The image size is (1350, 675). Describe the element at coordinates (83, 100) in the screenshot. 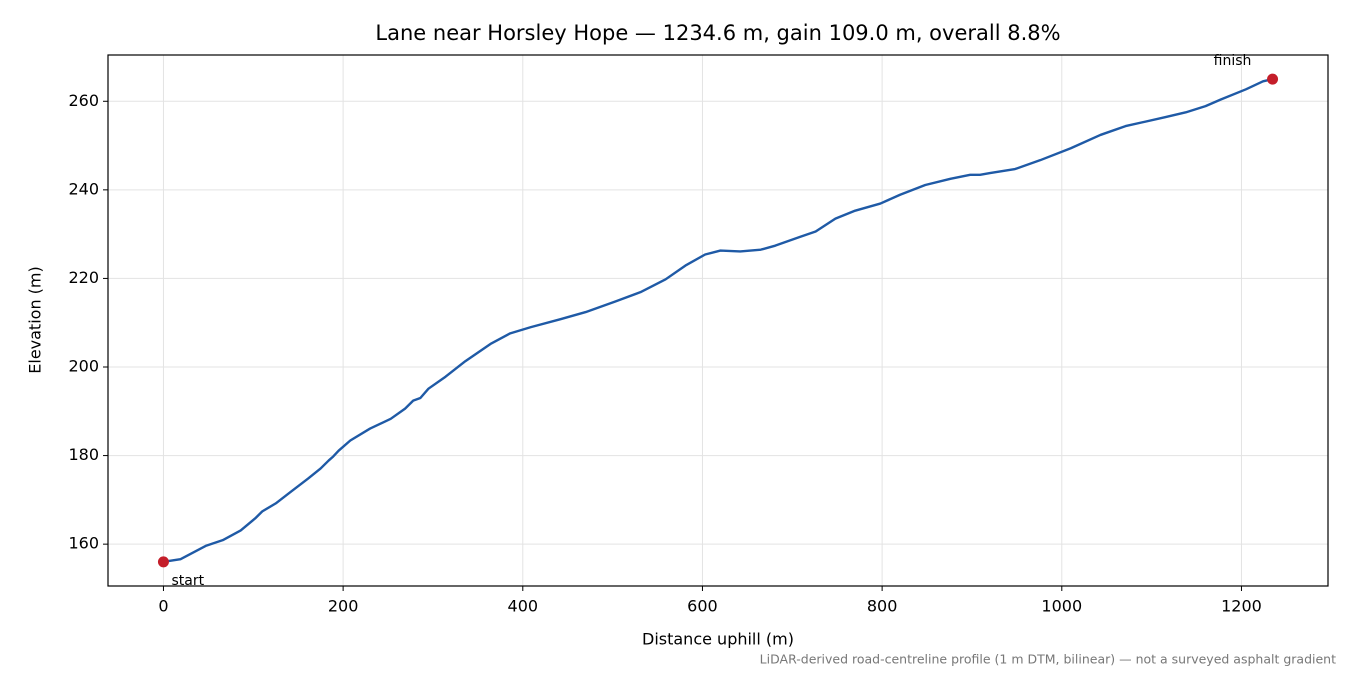

I see `y-tick-label: 260` at that location.